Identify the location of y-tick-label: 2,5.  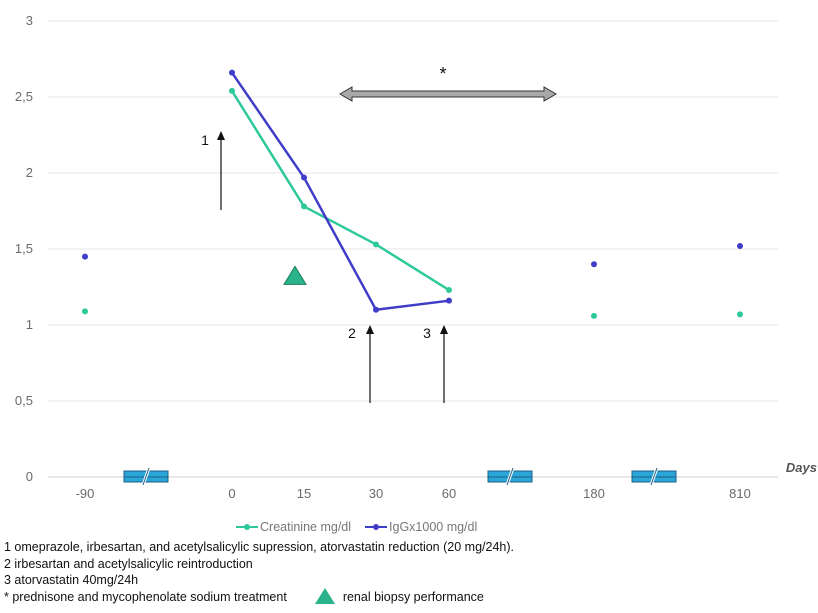
(24, 96).